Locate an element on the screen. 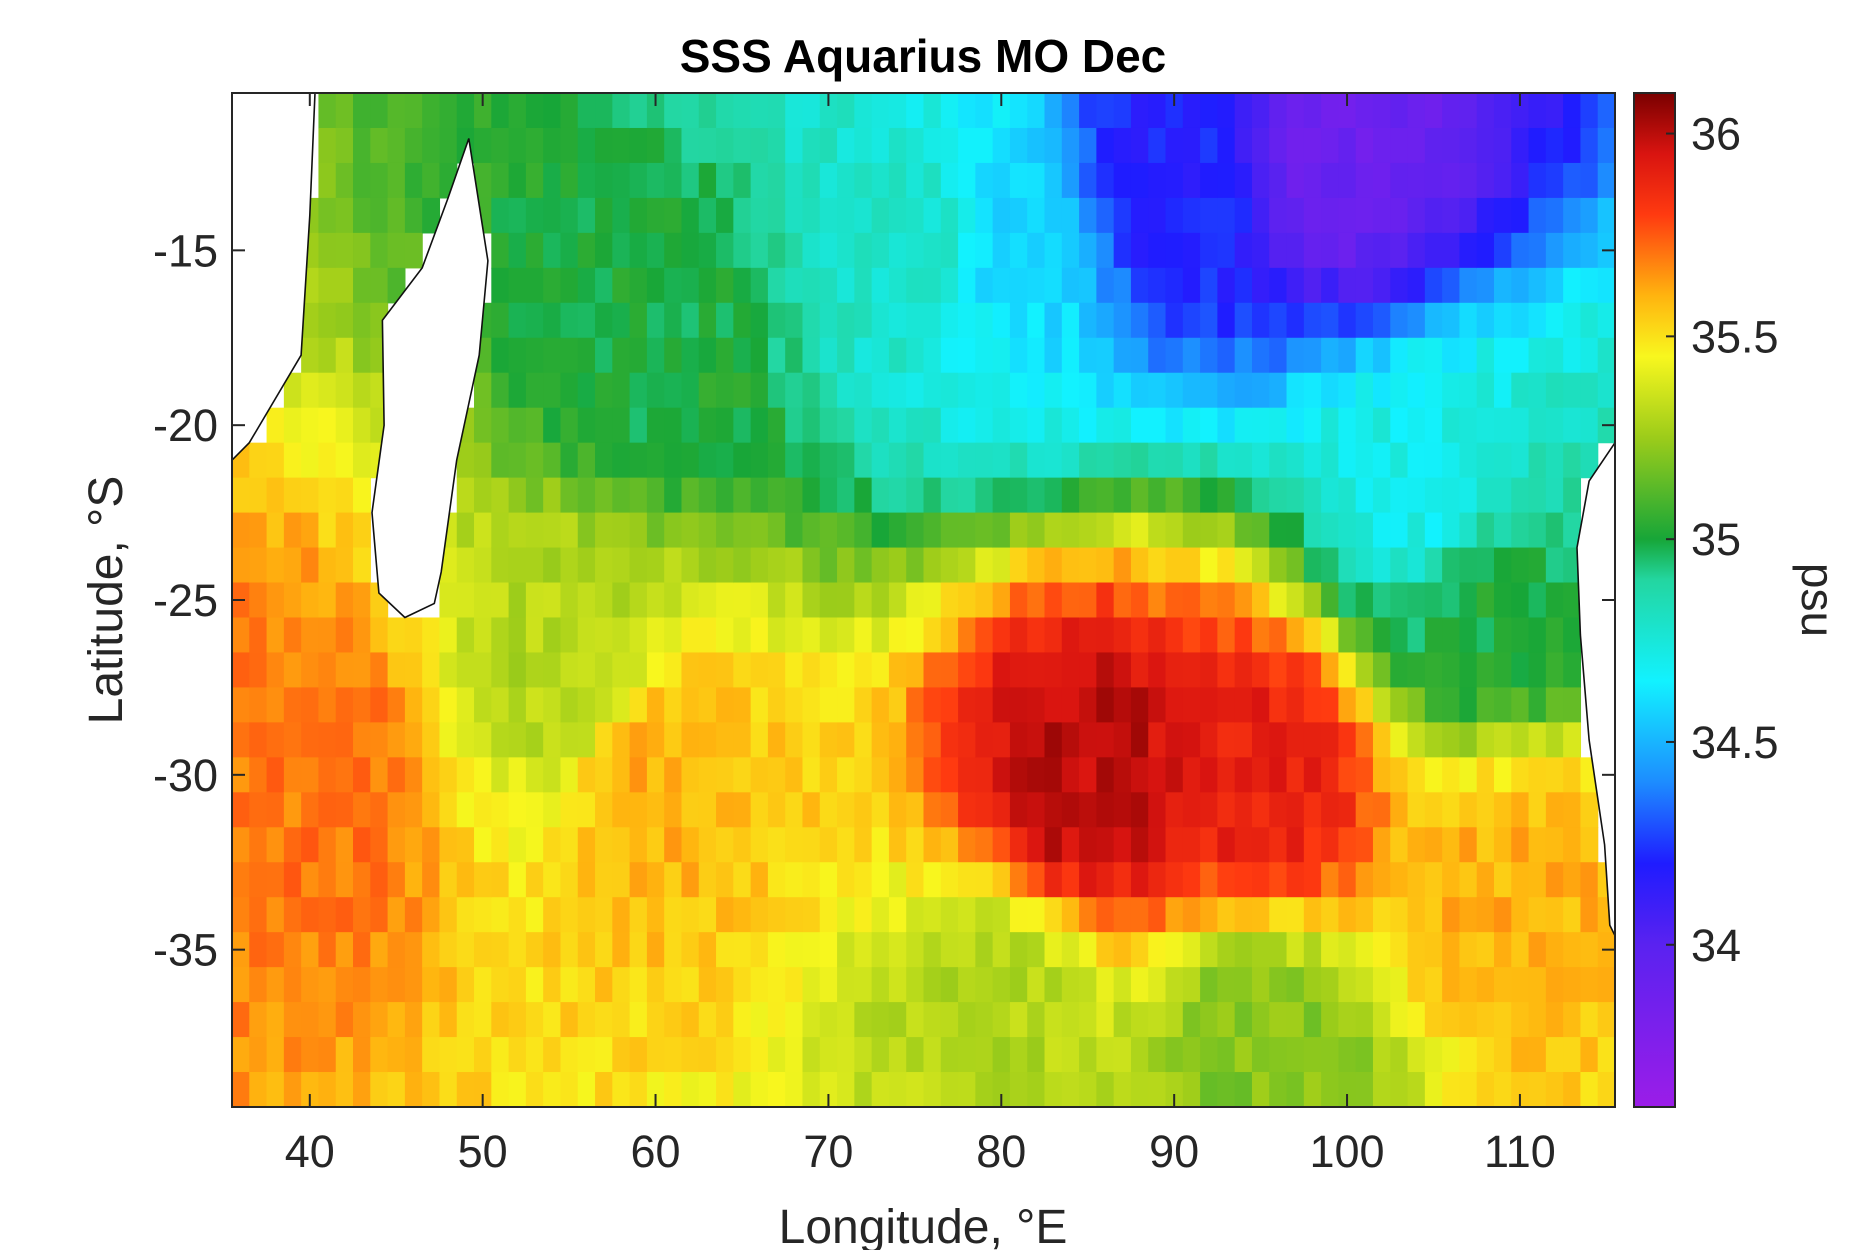 The width and height of the screenshot is (1875, 1250). australia-coastline is located at coordinates (1595, 689).